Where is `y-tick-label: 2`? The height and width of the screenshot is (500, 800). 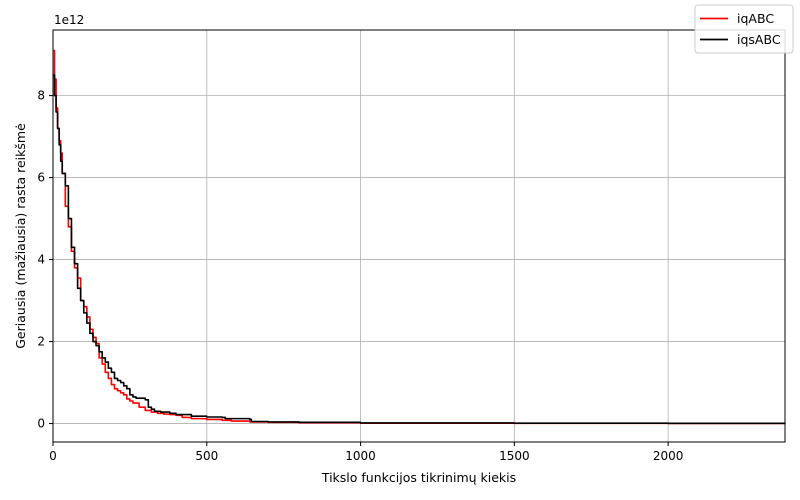 y-tick-label: 2 is located at coordinates (41, 342).